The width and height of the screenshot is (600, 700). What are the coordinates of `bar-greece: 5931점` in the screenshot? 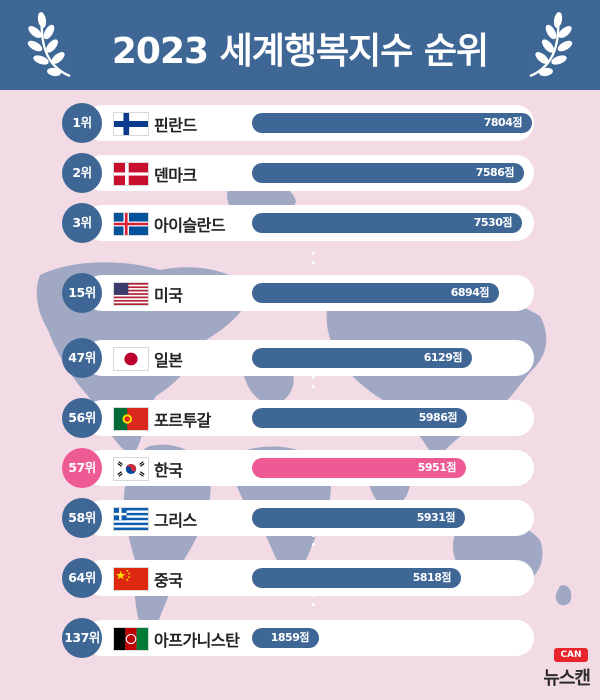 It's located at (358, 518).